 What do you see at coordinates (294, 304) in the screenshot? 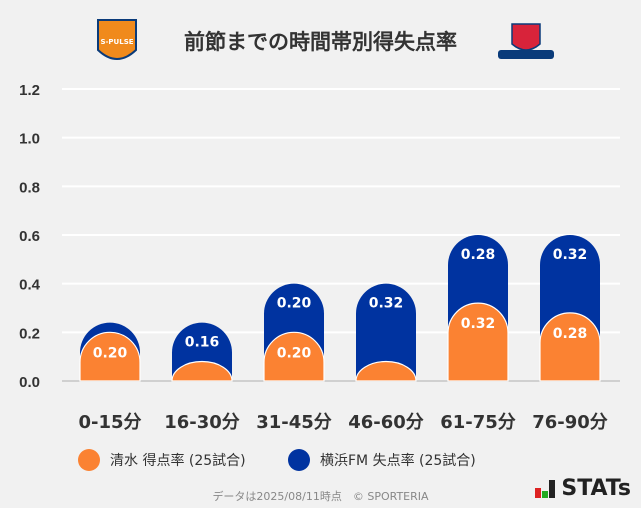
I see `data-label-yokohama: 0.20` at bounding box center [294, 304].